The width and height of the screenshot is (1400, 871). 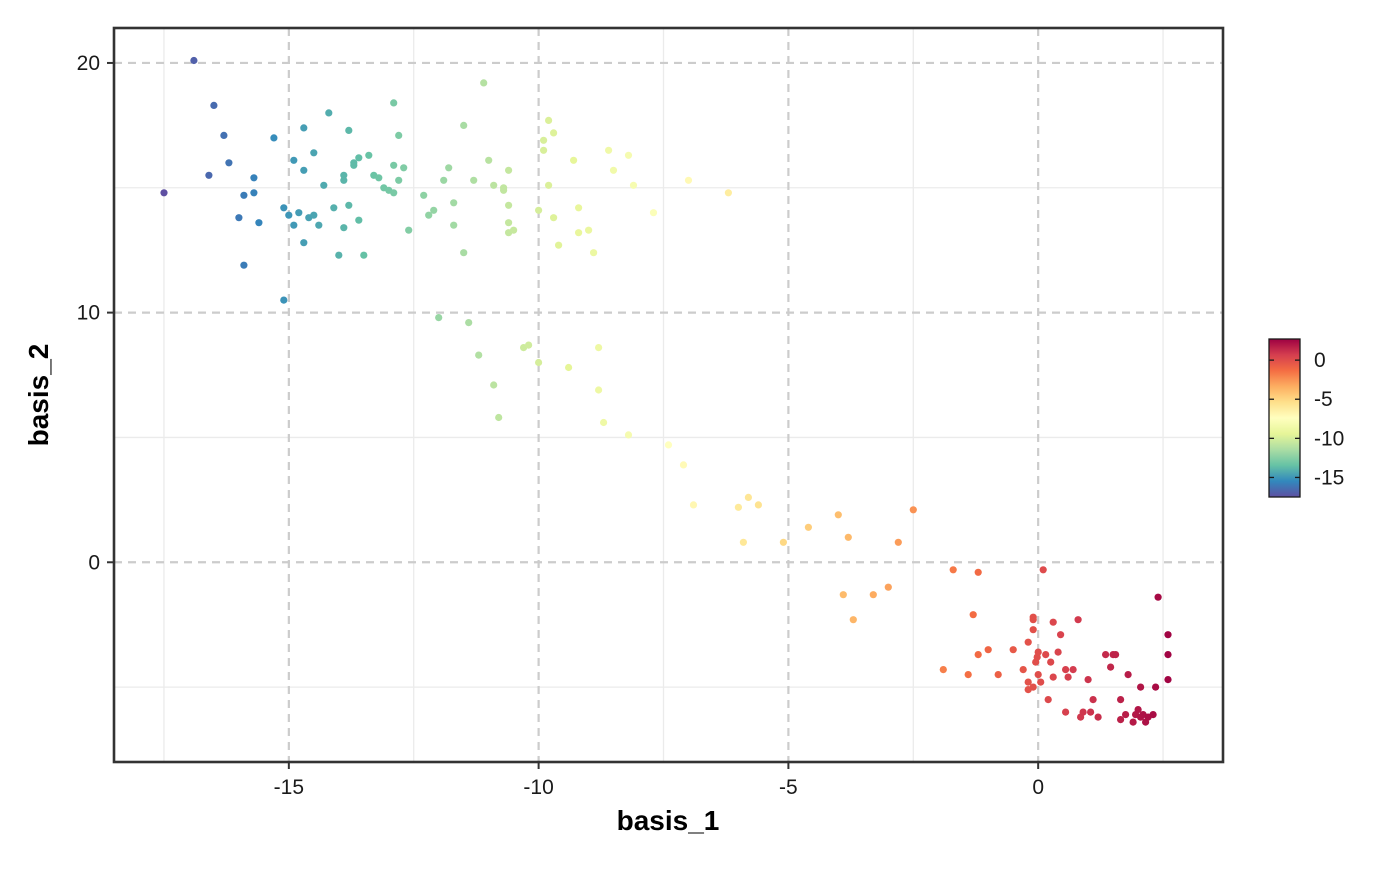 What do you see at coordinates (1306, 419) in the screenshot?
I see `colorbar-ticks: 0 -5 -10 -15` at bounding box center [1306, 419].